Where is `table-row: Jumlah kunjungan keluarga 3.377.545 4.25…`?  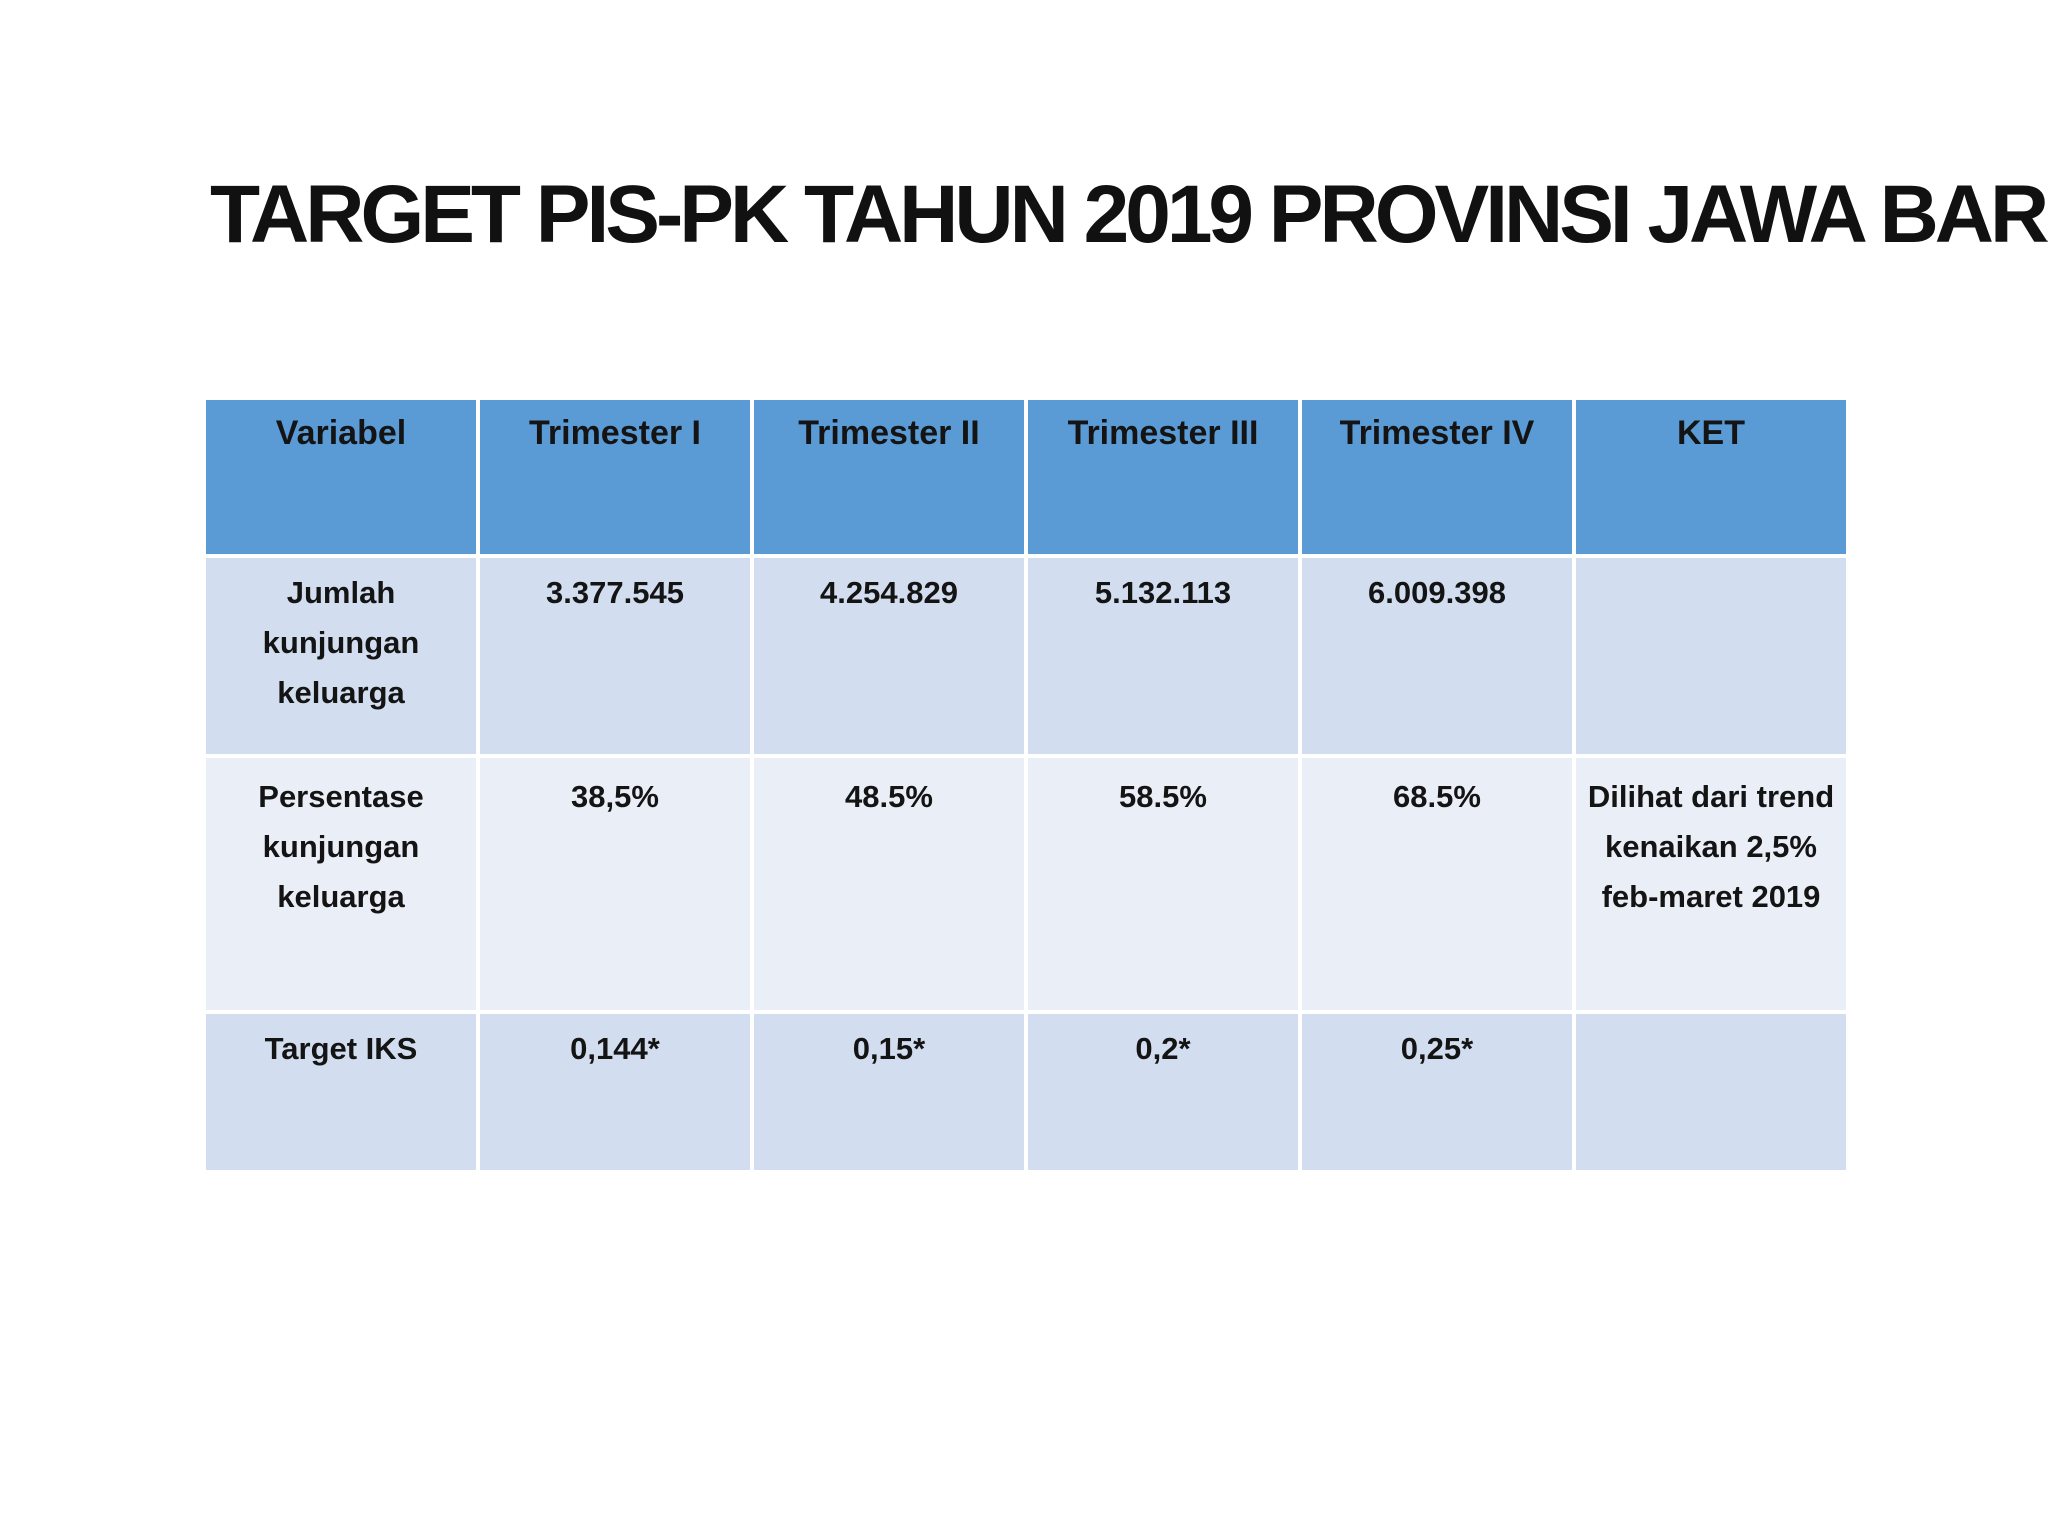
table-row: Jumlah kunjungan keluarga 3.377.545 4.25… is located at coordinates (1026, 656).